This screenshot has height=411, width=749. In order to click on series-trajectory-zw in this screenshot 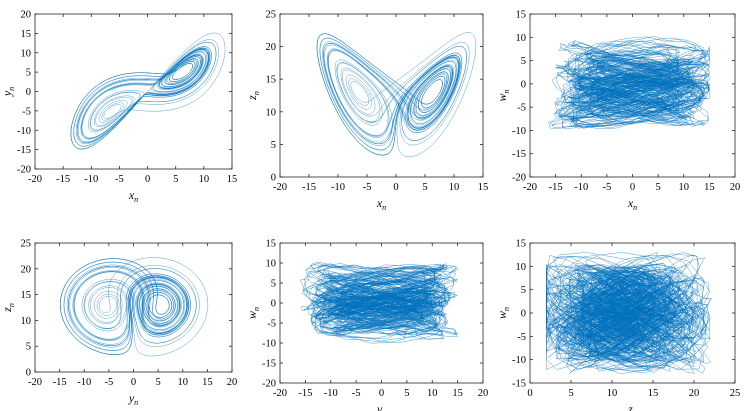, I will do `click(629, 312)`.